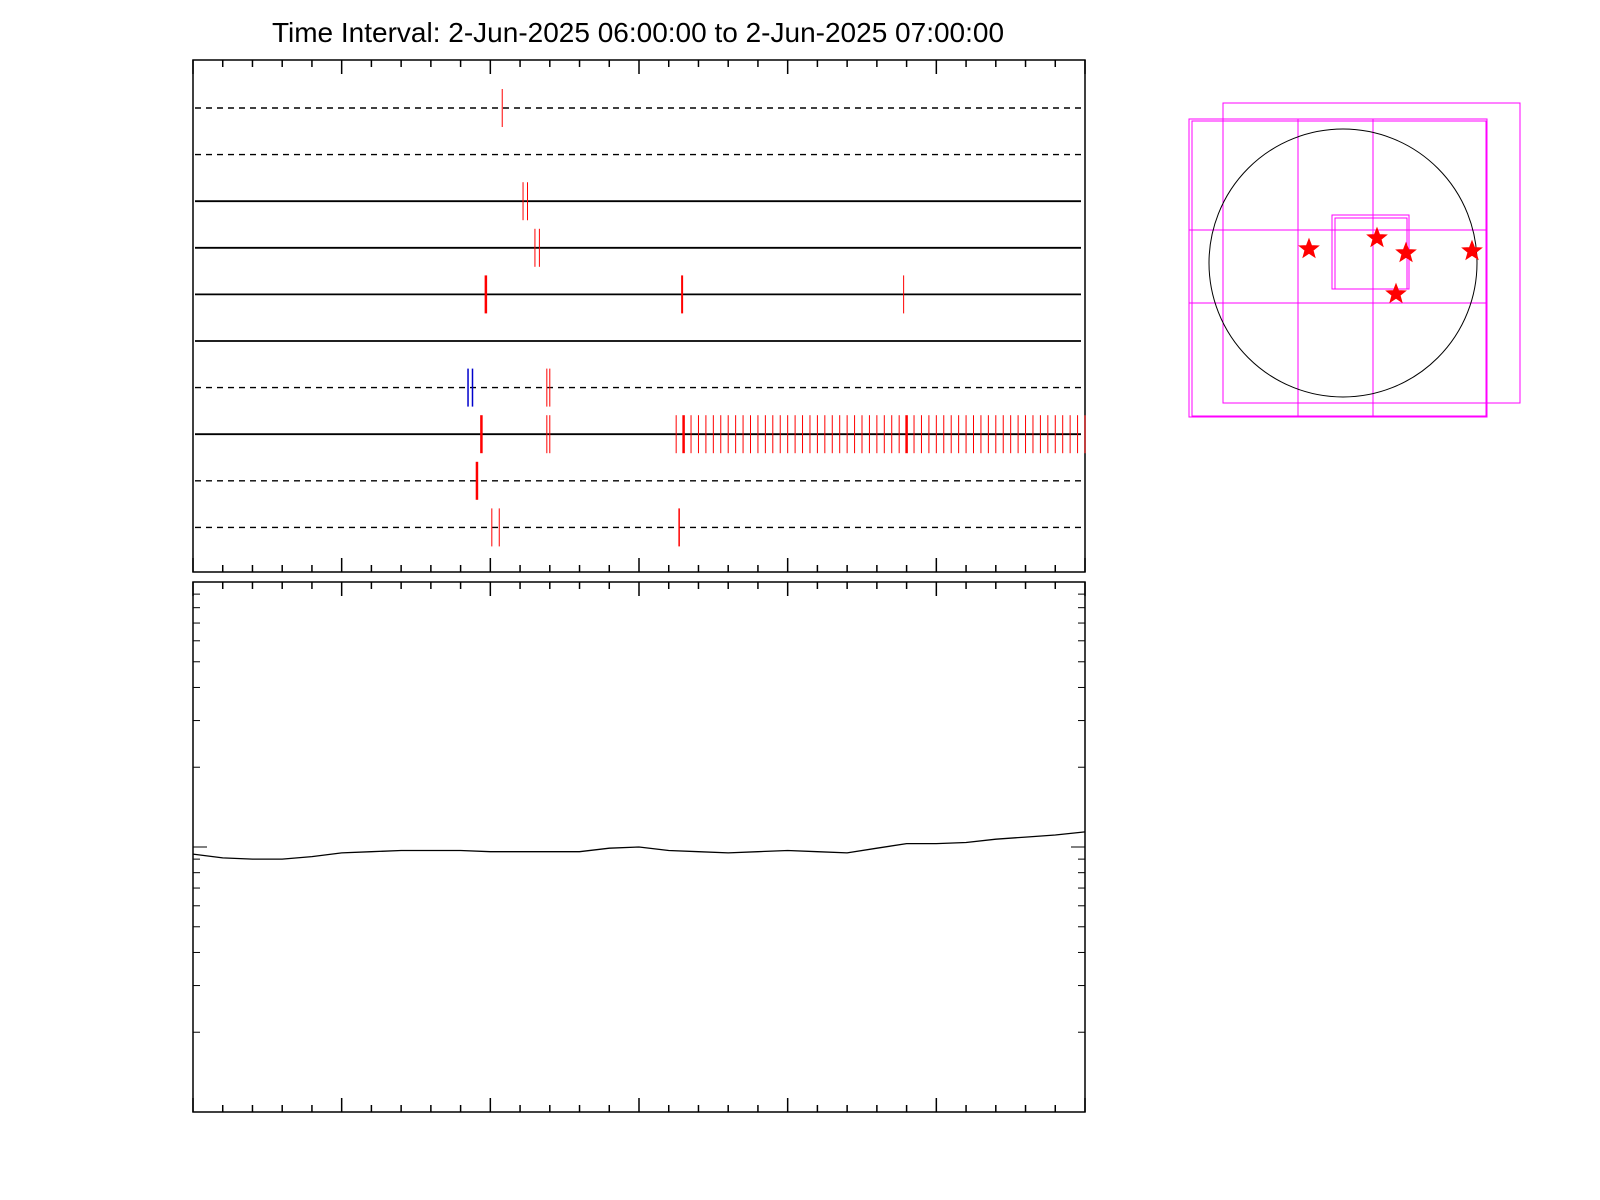 The image size is (1600, 1200). I want to click on goes-flux-line, so click(639, 845).